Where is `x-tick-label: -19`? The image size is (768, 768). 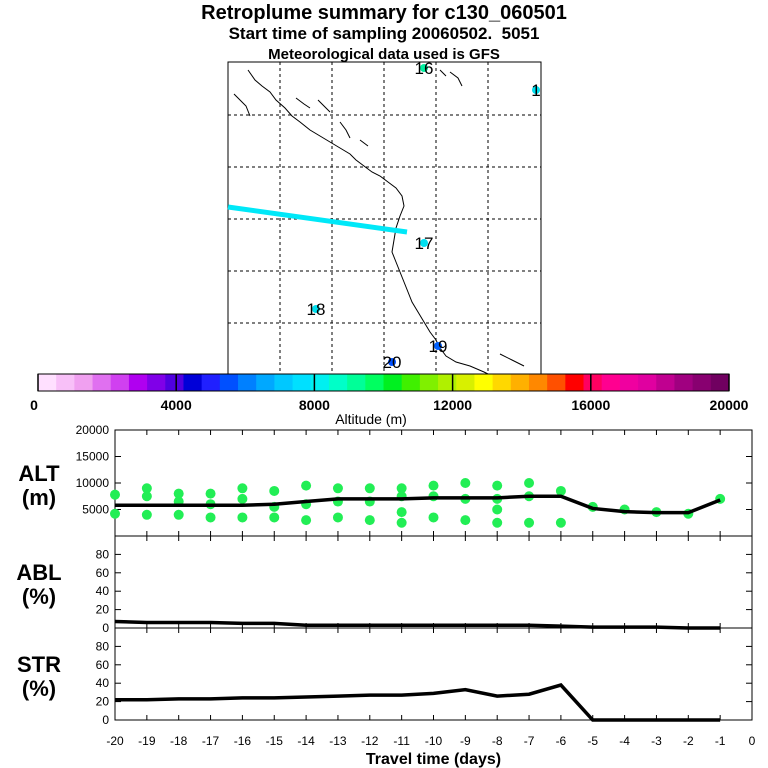 x-tick-label: -19 is located at coordinates (147, 741).